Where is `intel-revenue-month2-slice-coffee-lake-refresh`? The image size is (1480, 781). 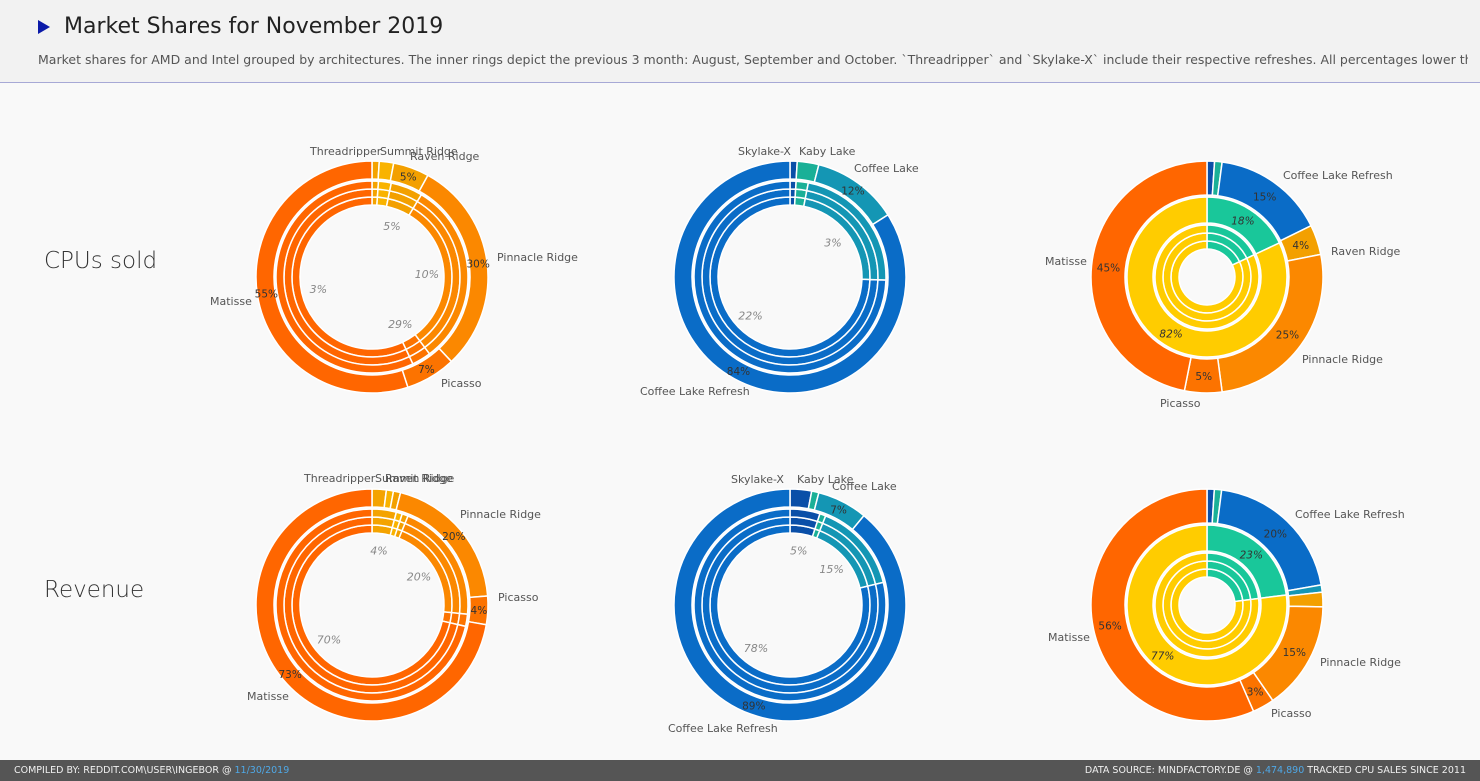 intel-revenue-month2-slice-coffee-lake-refresh is located at coordinates (790, 605).